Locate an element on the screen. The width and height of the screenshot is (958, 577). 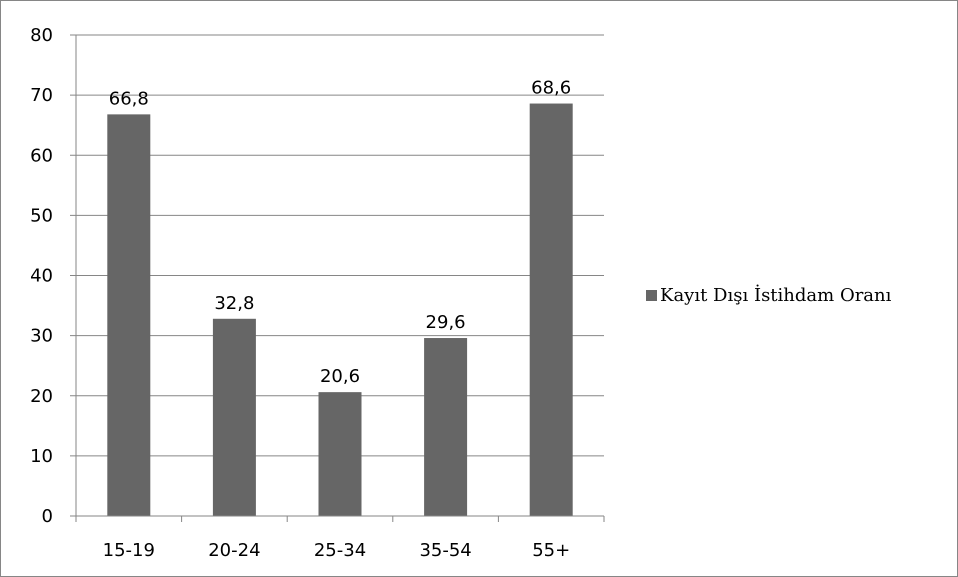
x-tick-label: 15-19 is located at coordinates (129, 550).